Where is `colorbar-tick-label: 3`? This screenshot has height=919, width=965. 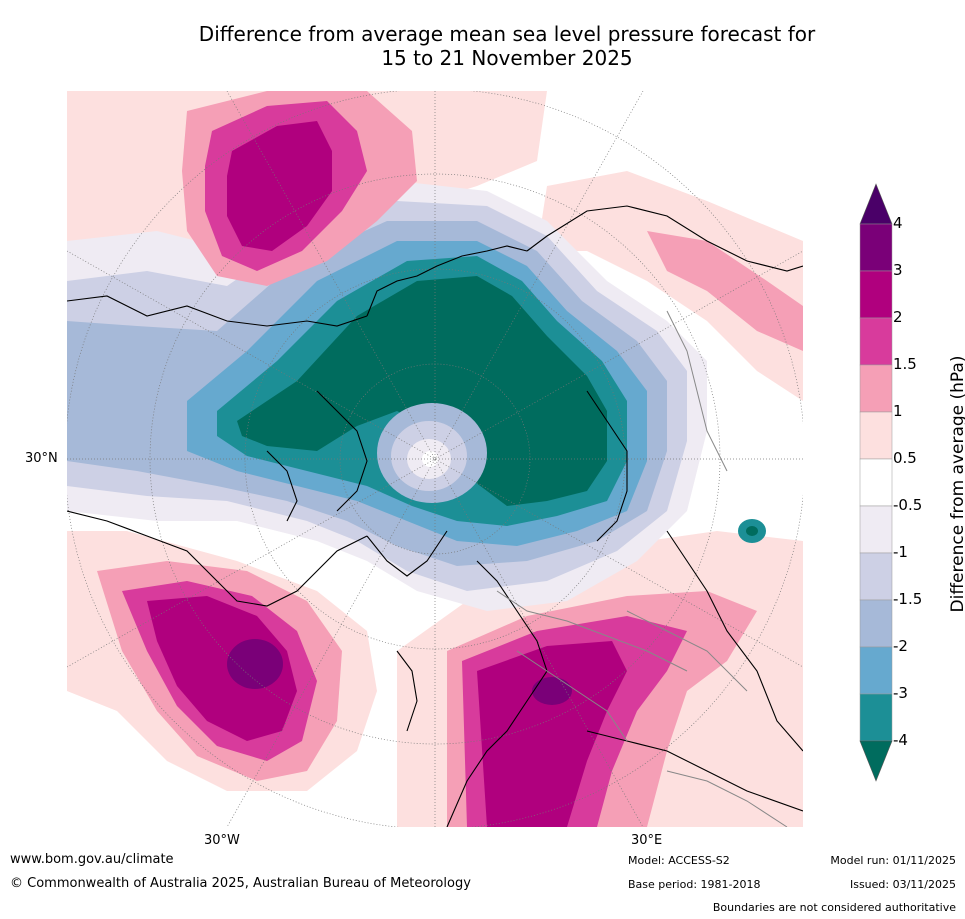
colorbar-tick-label: 3 is located at coordinates (898, 270).